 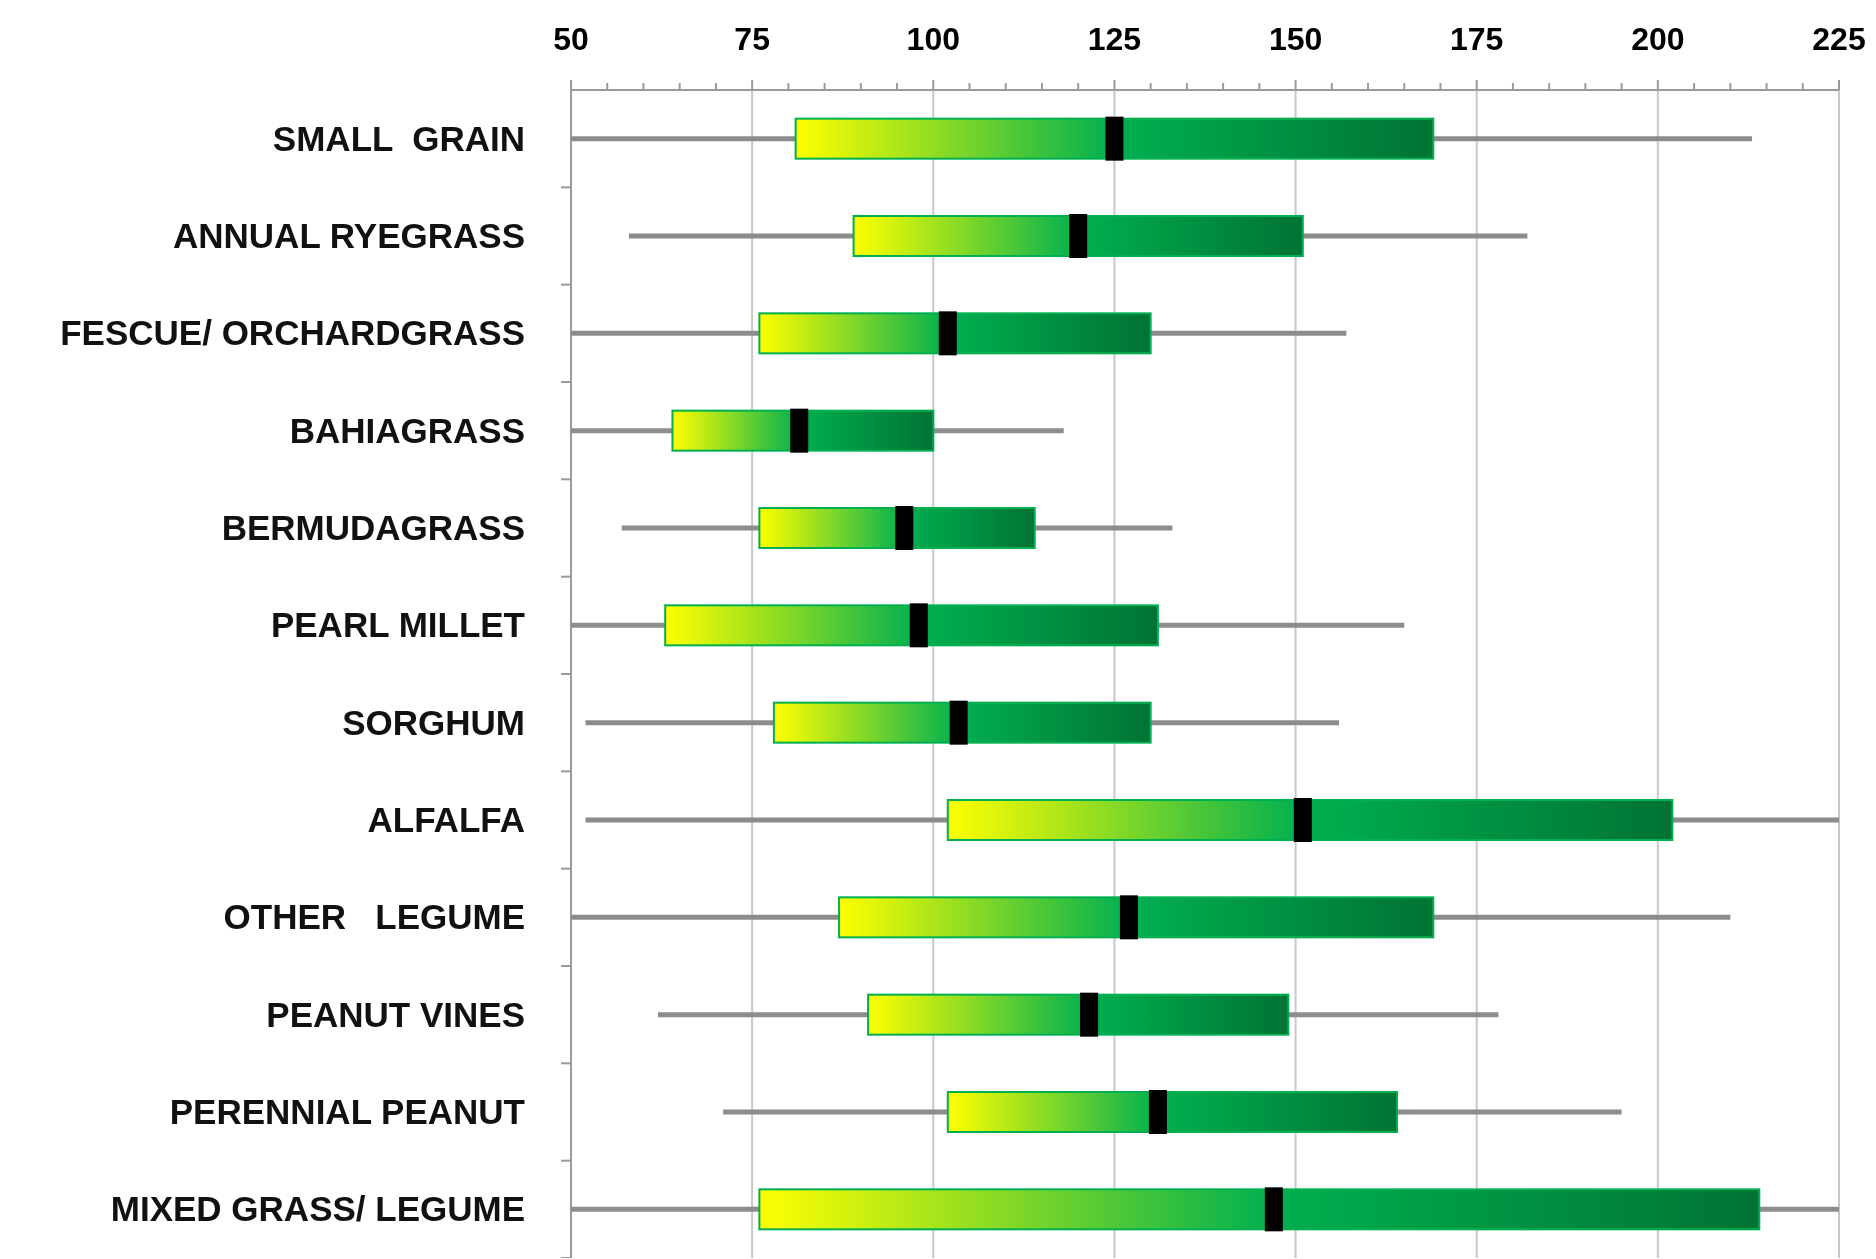 What do you see at coordinates (373, 527) in the screenshot?
I see `y-tick-label: BERMUDAGRASS` at bounding box center [373, 527].